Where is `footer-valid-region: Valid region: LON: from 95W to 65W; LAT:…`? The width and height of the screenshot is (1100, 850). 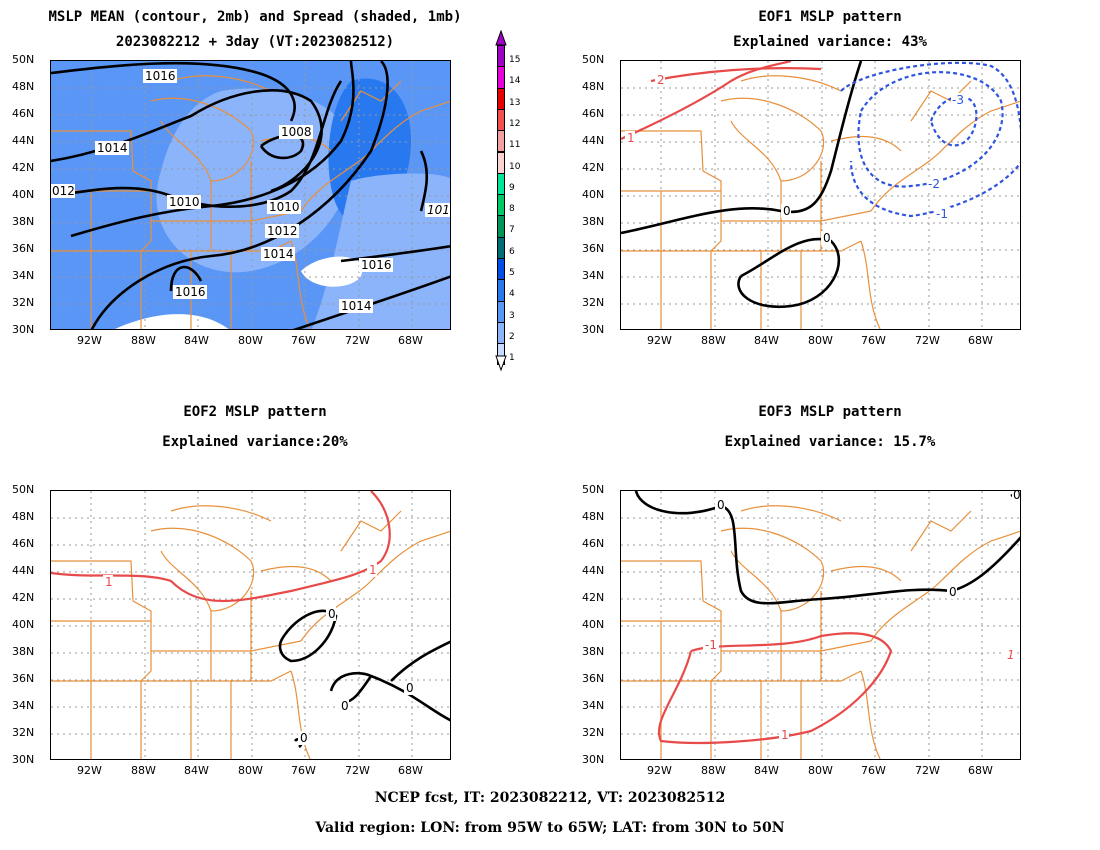
footer-valid-region: Valid region: LON: from 95W to 65W; LAT:… is located at coordinates (550, 828).